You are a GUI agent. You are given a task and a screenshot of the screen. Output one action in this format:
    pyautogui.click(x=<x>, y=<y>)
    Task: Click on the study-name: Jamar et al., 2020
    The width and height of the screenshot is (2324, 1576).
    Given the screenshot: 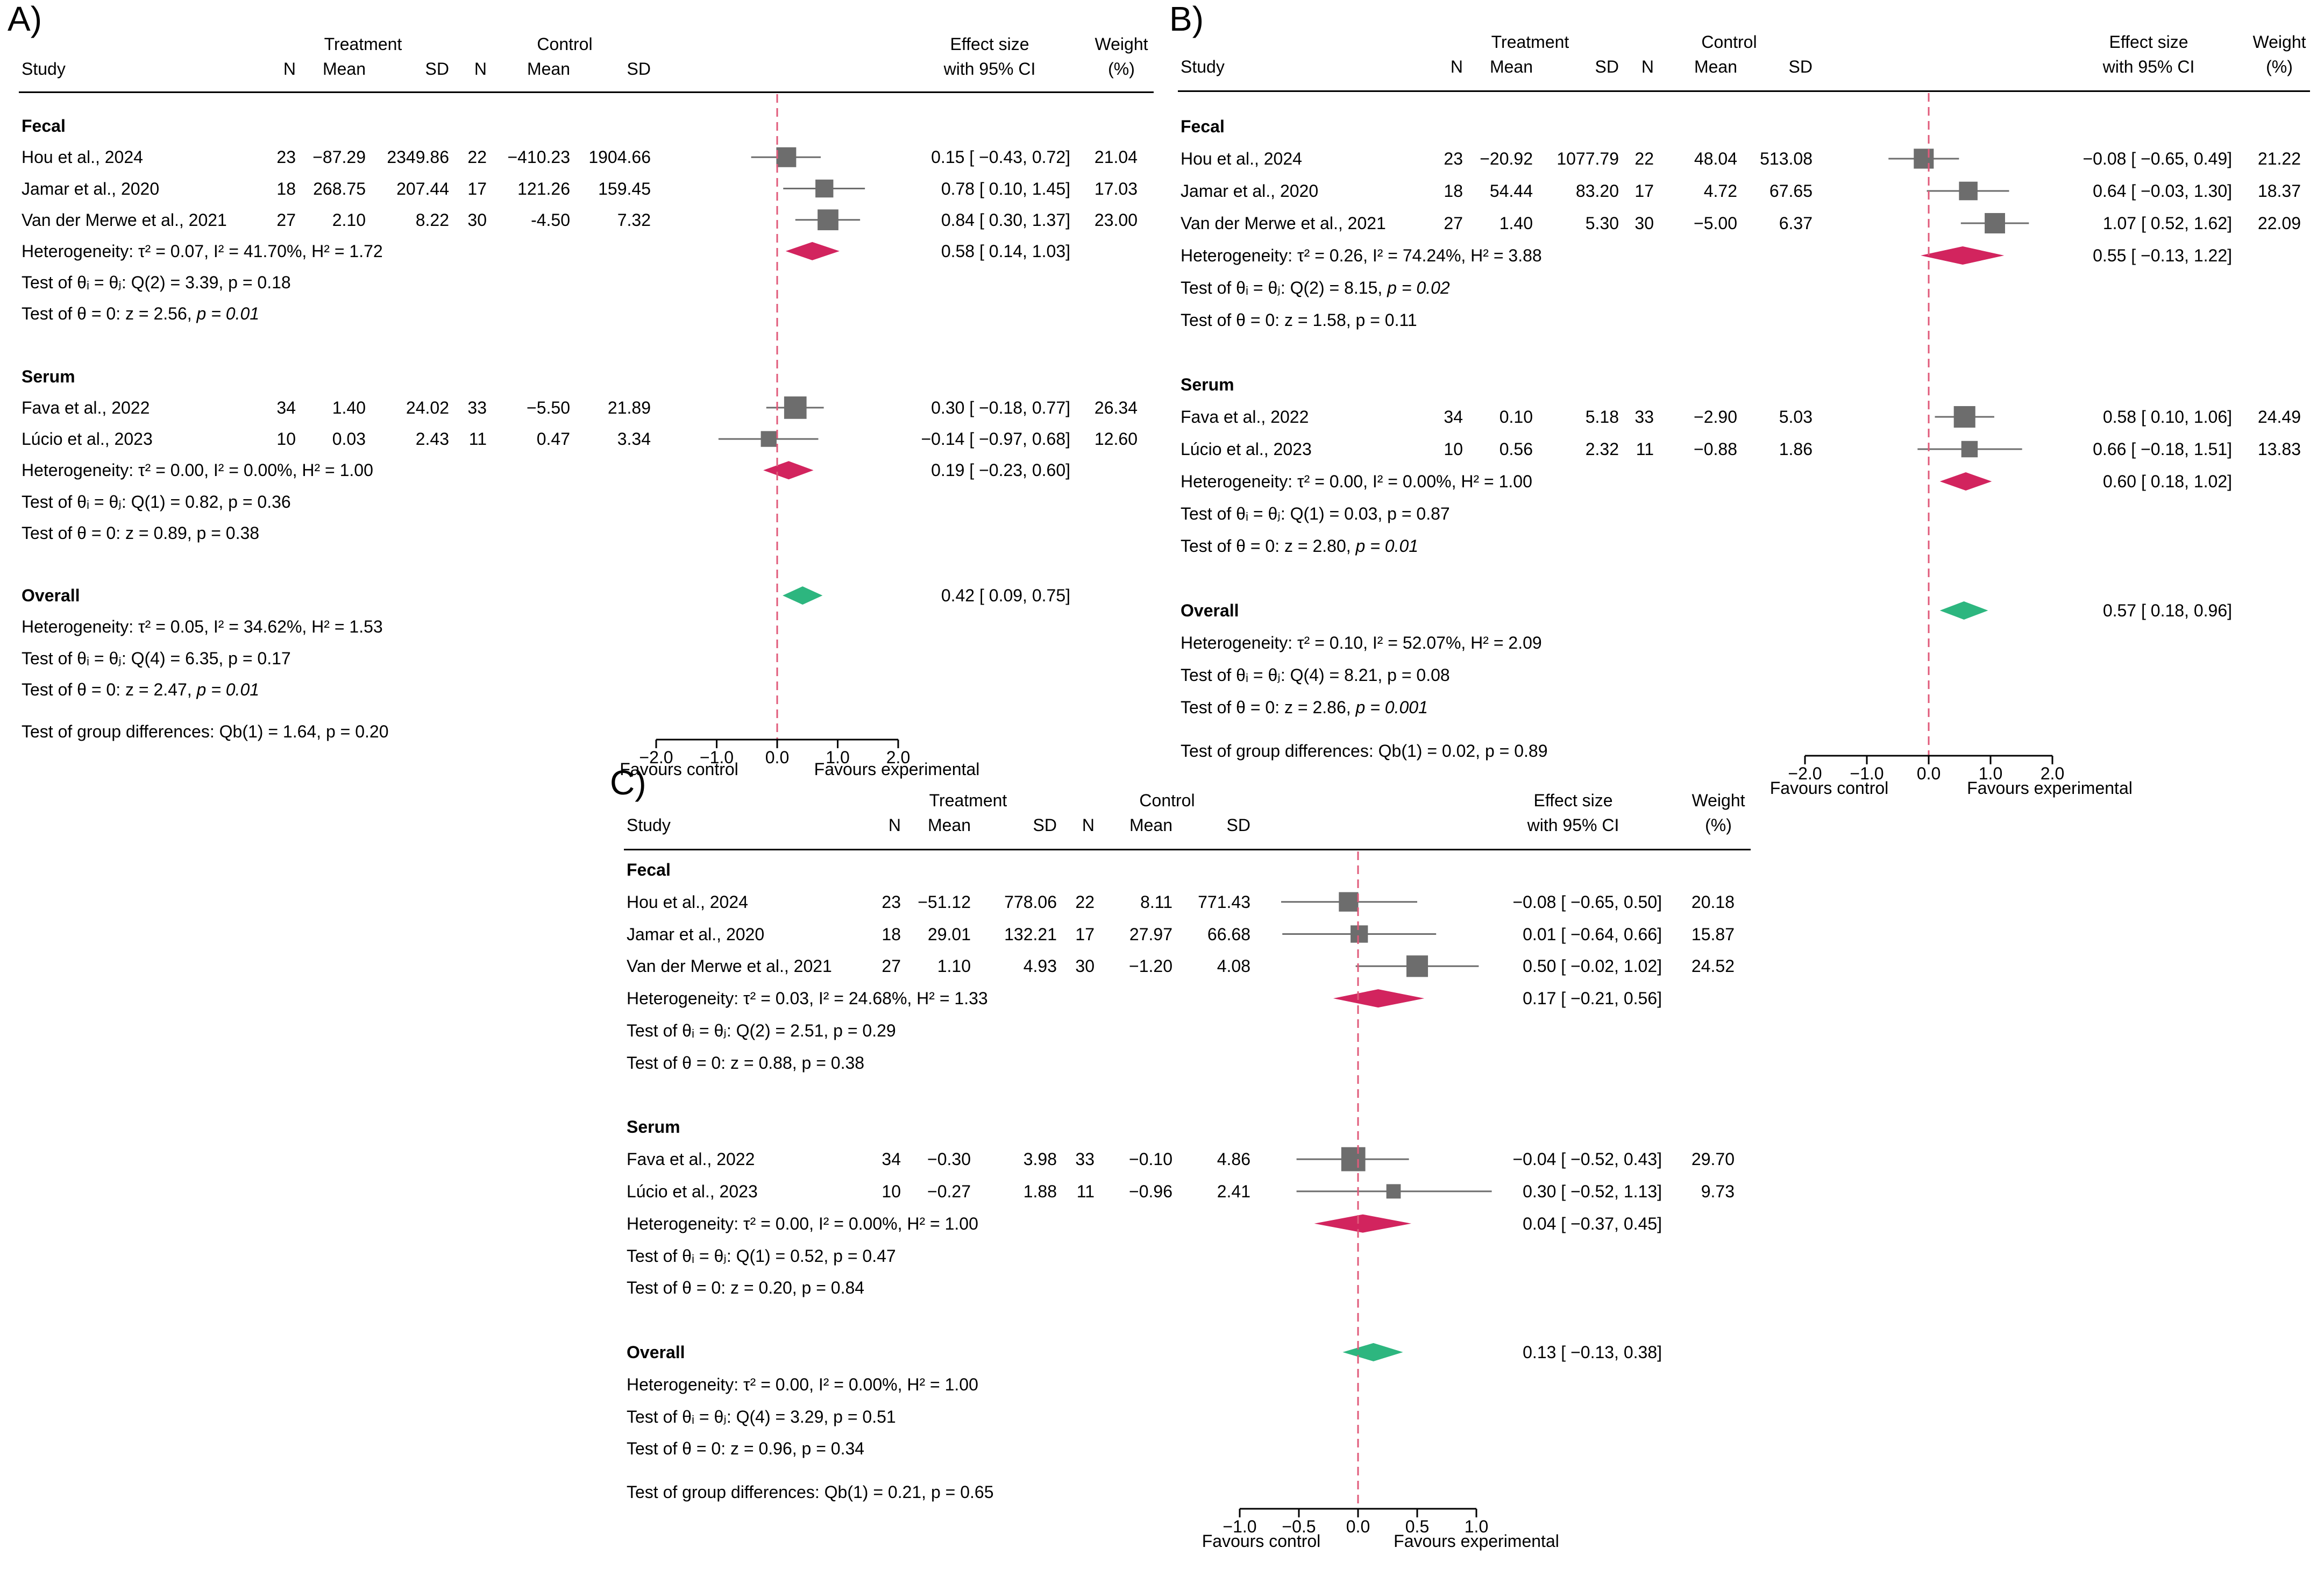 What is the action you would take?
    pyautogui.click(x=1250, y=191)
    